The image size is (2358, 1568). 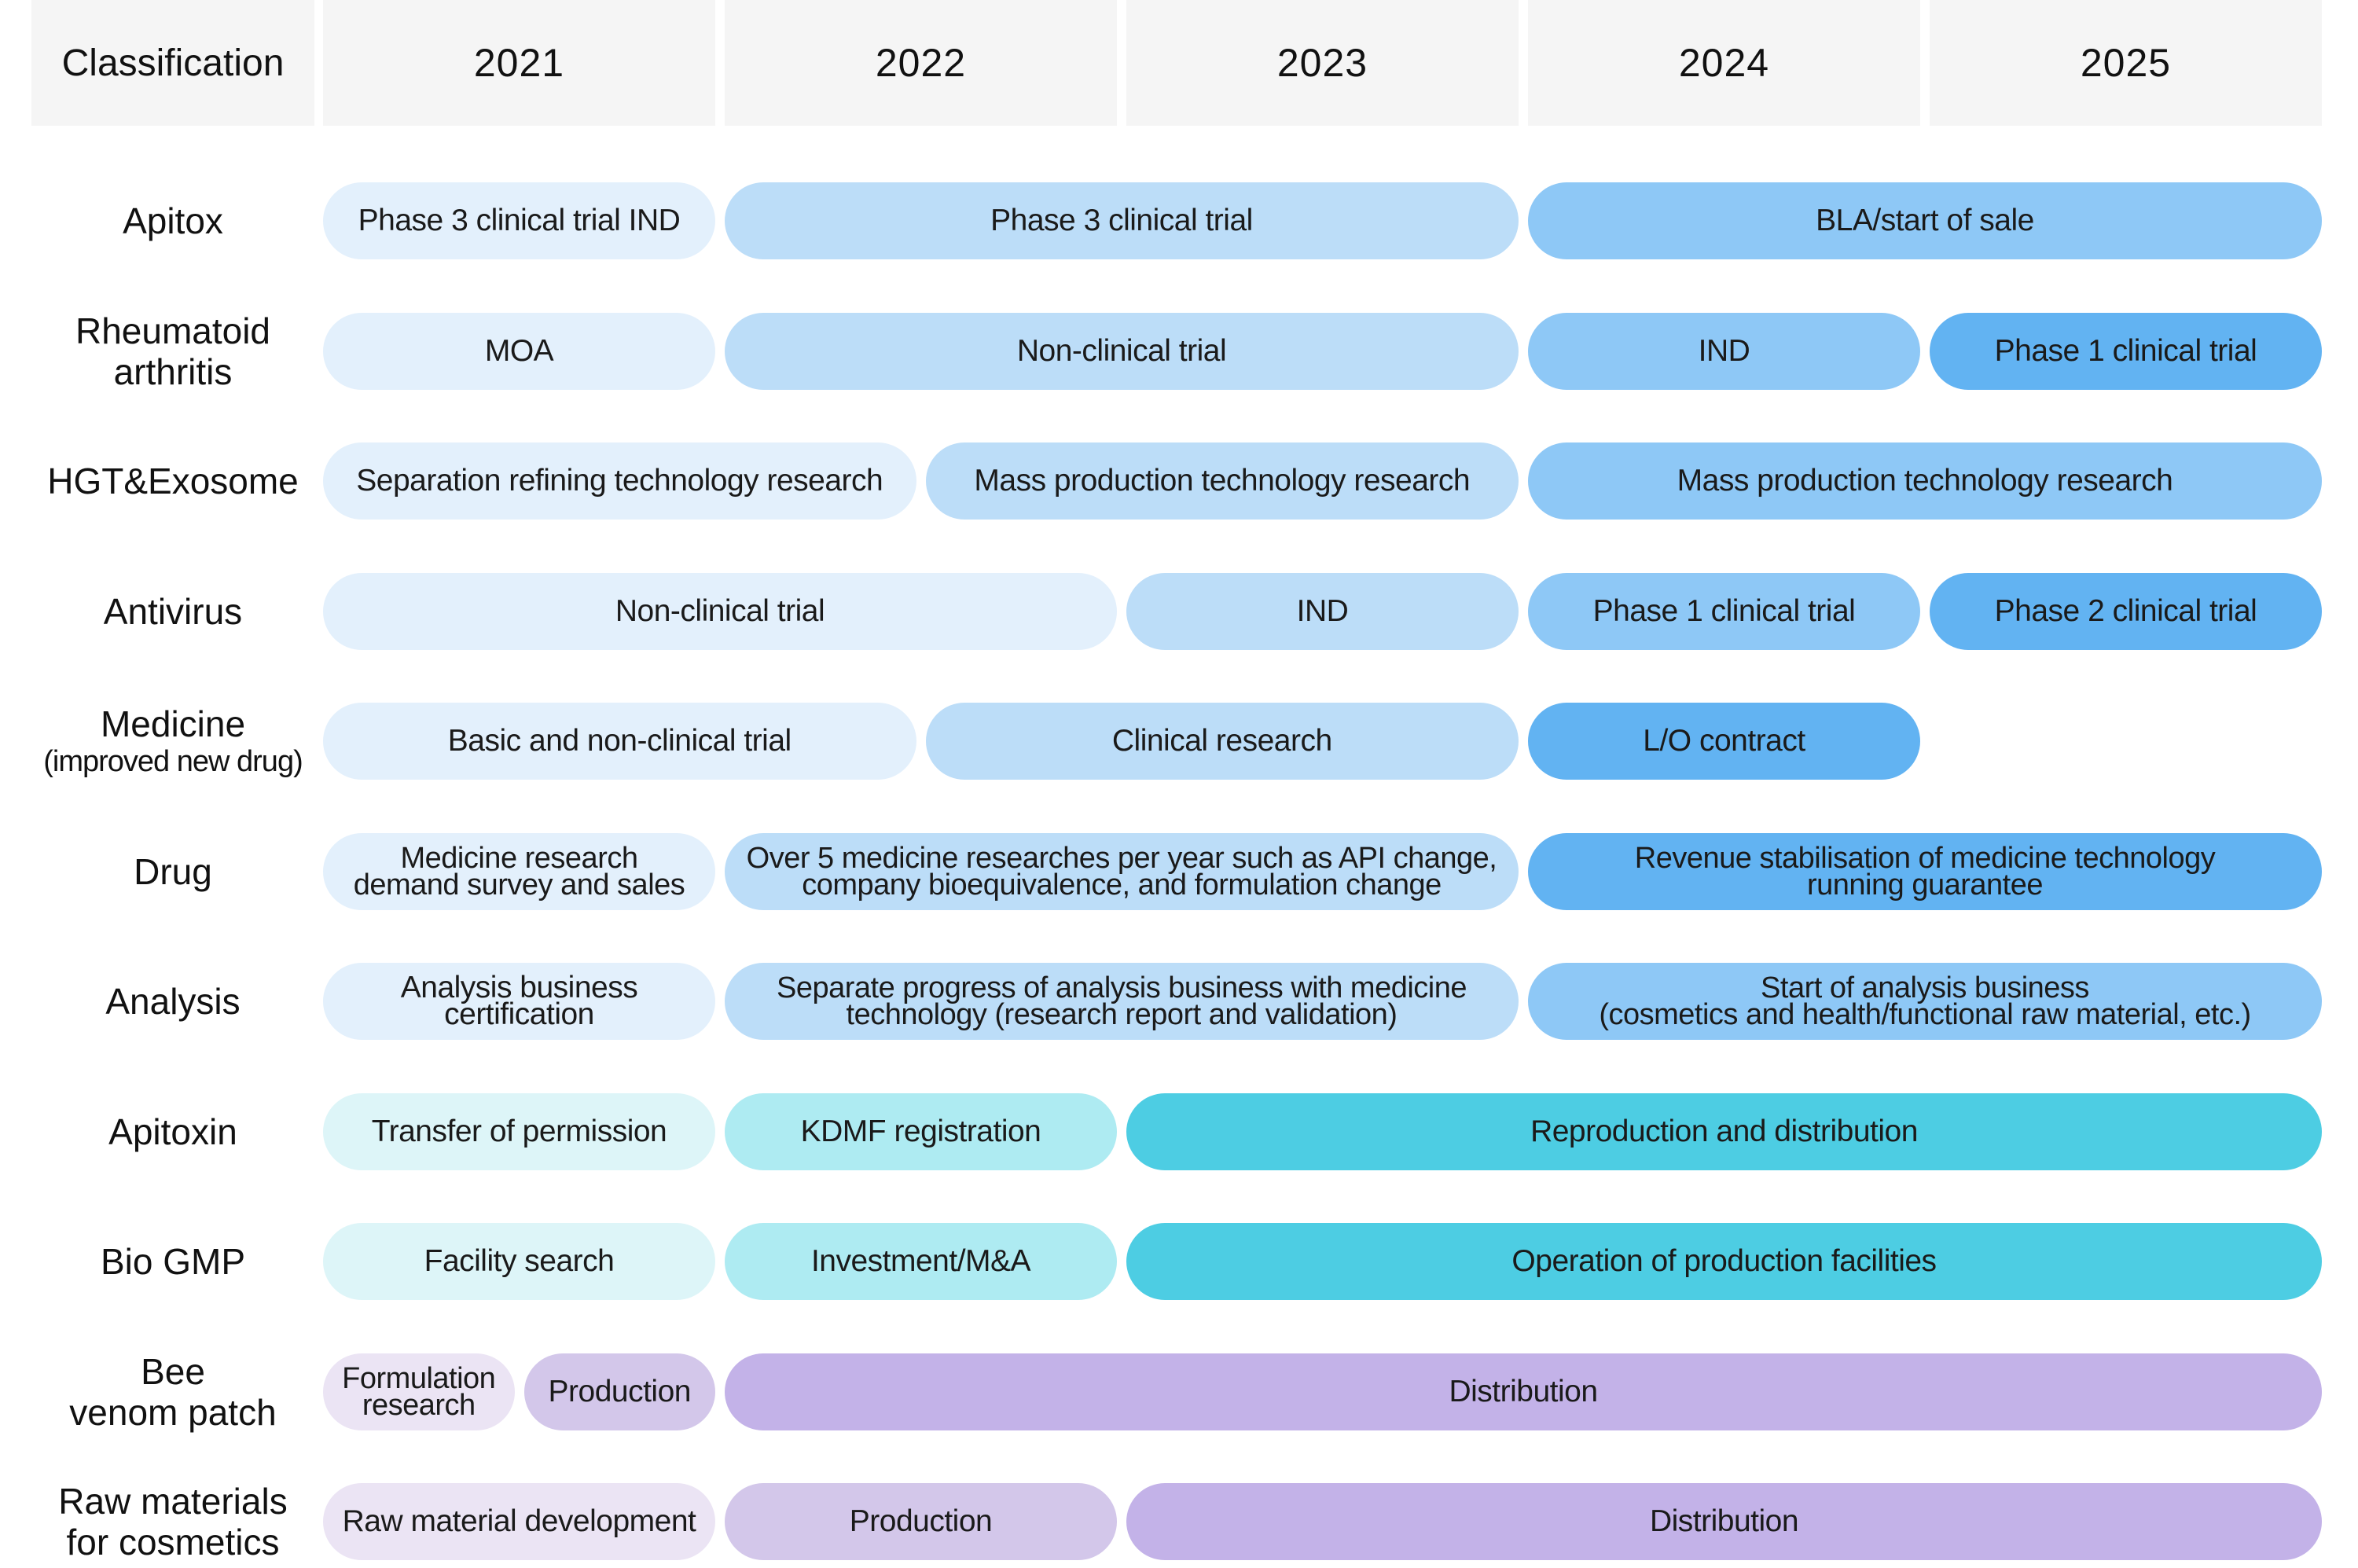 I want to click on header-year: 2022, so click(x=921, y=63).